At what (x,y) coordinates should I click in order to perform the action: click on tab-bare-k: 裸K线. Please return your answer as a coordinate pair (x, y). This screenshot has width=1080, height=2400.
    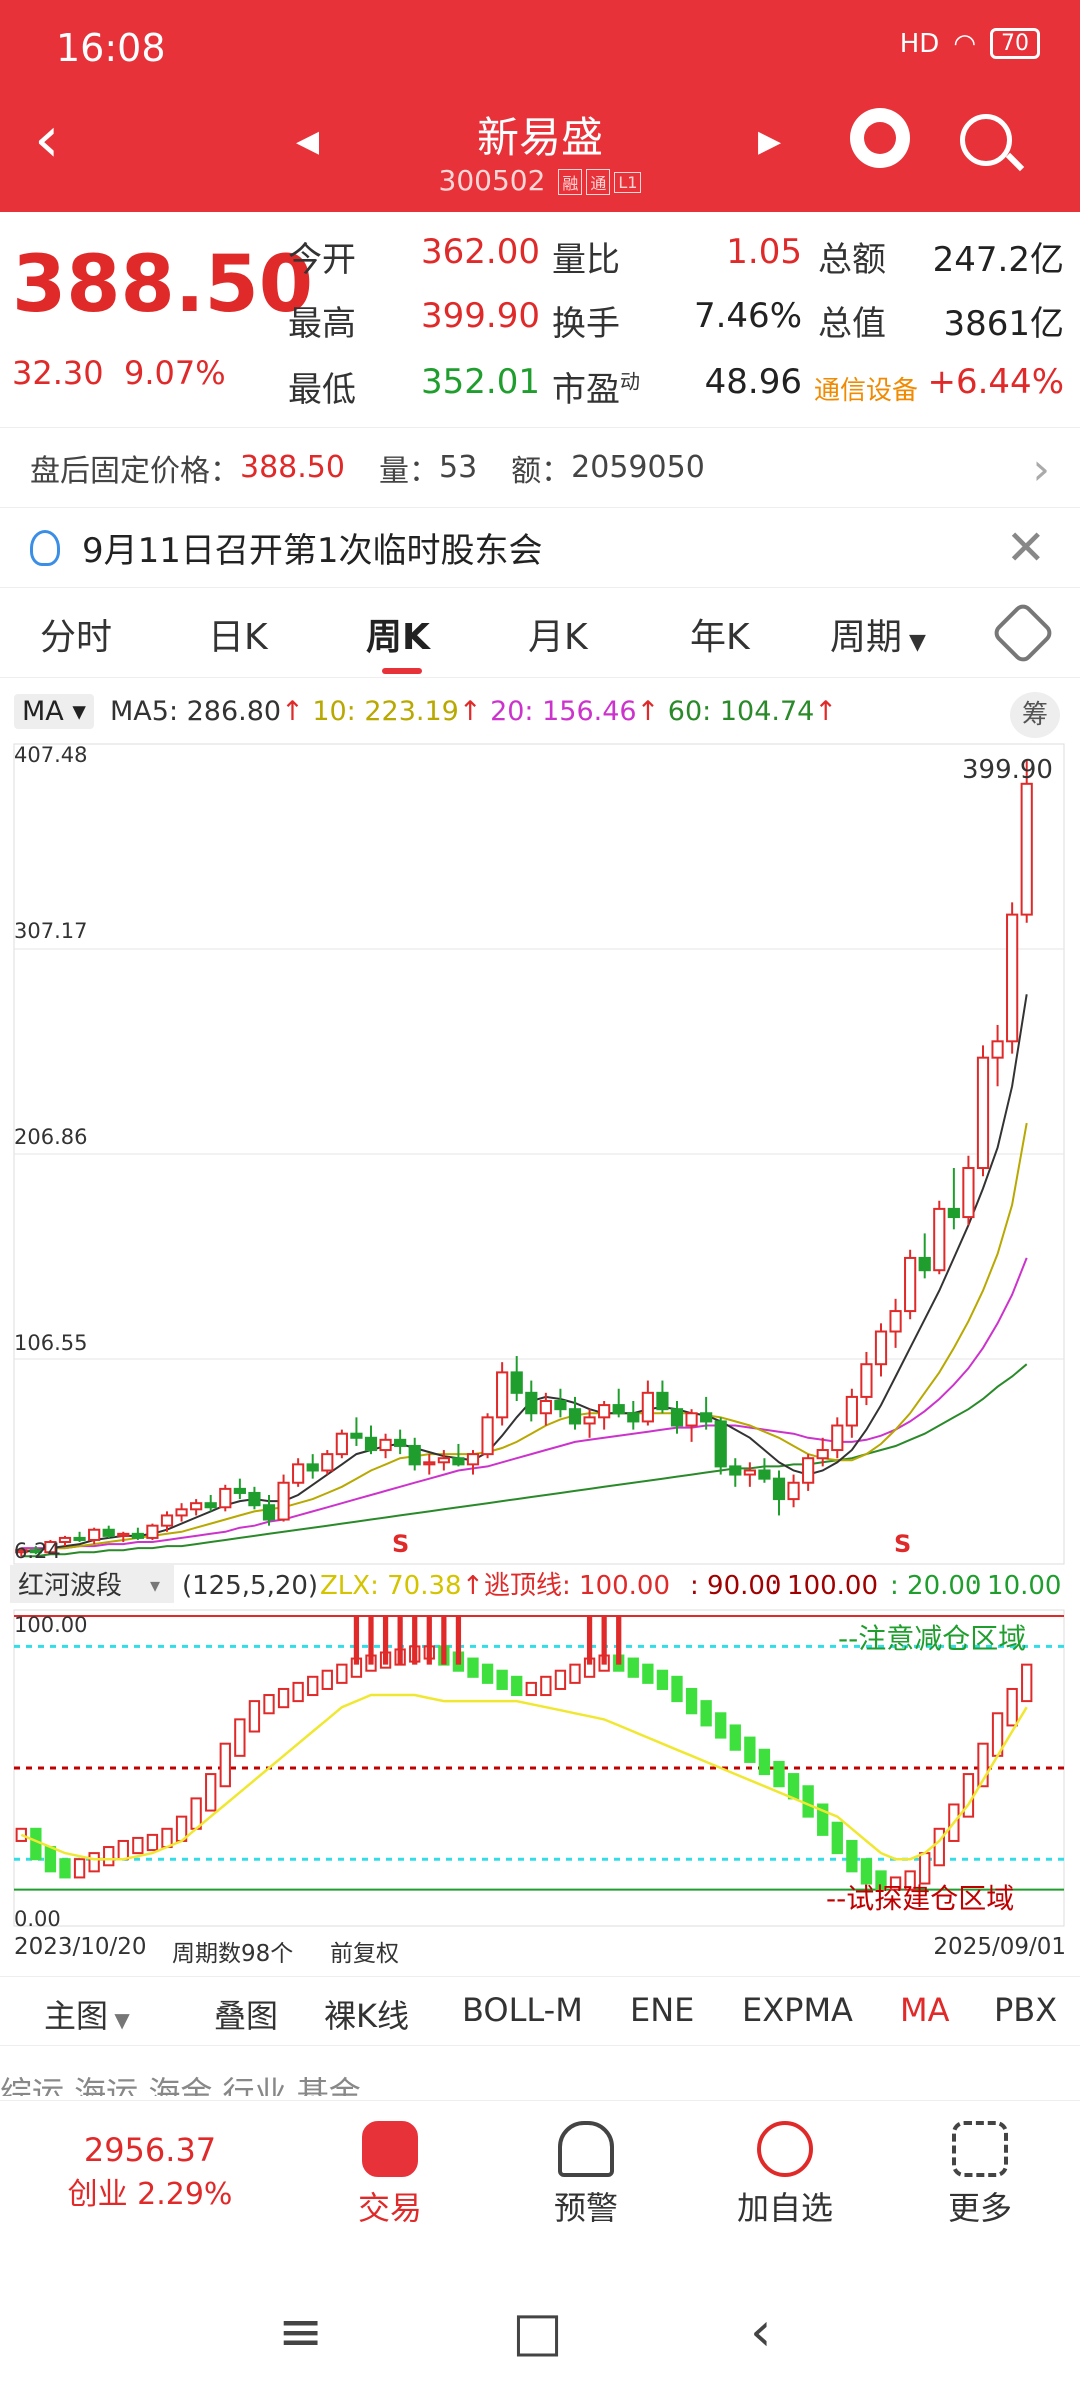
    Looking at the image, I should click on (366, 2016).